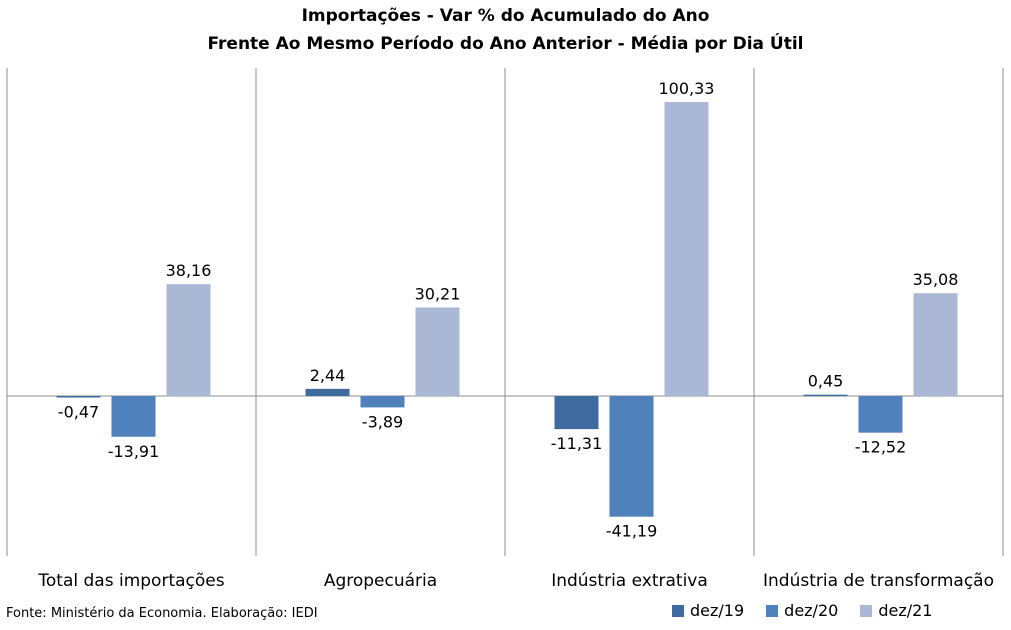 This screenshot has width=1011, height=630. What do you see at coordinates (577, 443) in the screenshot?
I see `data-label: -11,31` at bounding box center [577, 443].